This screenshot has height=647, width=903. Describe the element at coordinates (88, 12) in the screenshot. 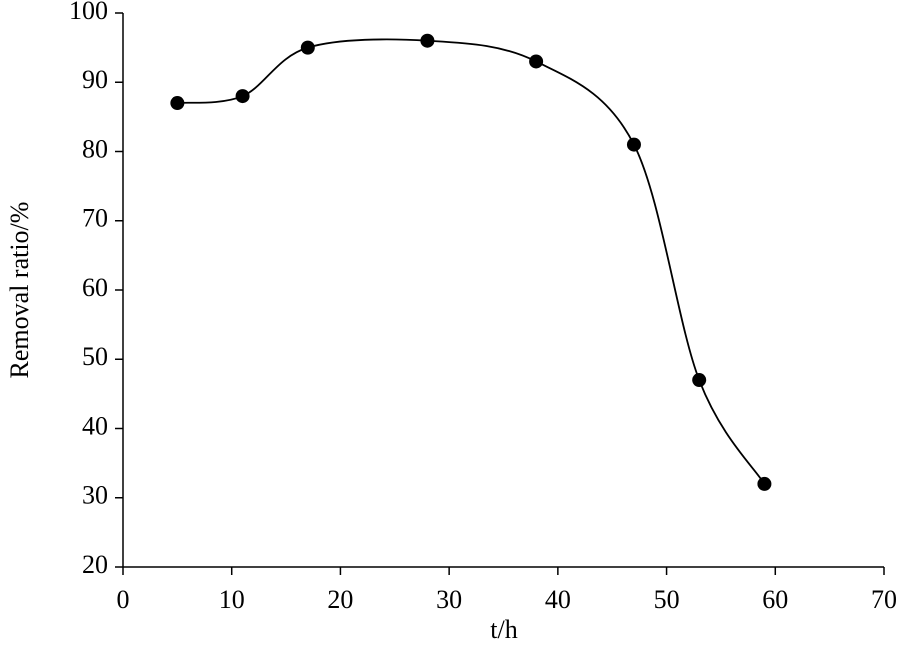

I see `y-tick-label: 100` at that location.